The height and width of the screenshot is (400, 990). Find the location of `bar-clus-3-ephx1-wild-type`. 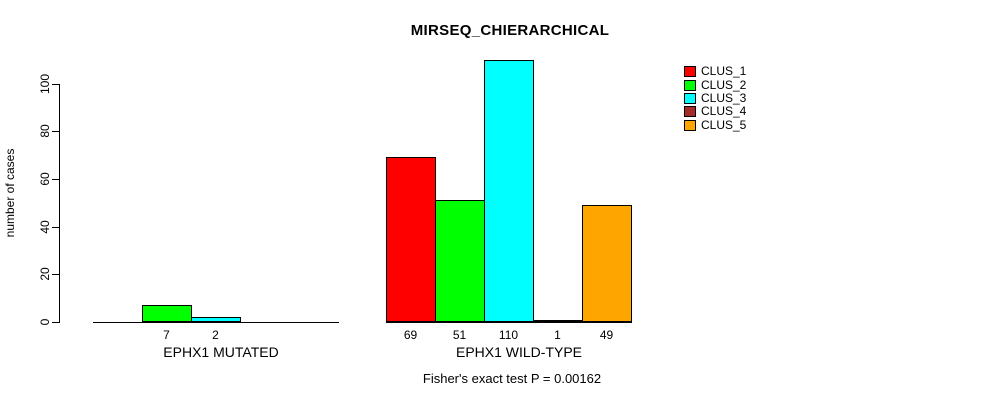

bar-clus-3-ephx1-wild-type is located at coordinates (509, 191).